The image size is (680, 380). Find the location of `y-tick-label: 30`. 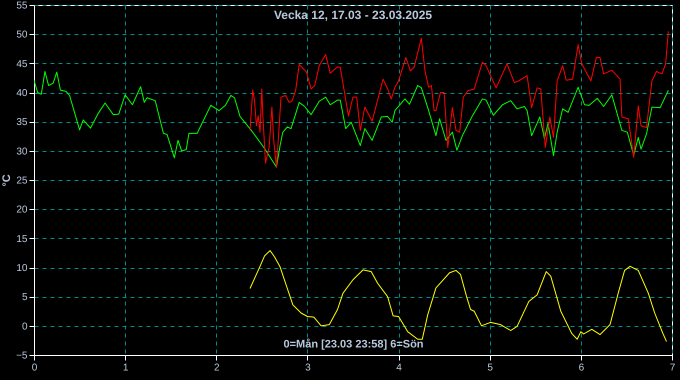

y-tick-label: 30 is located at coordinates (22, 152).